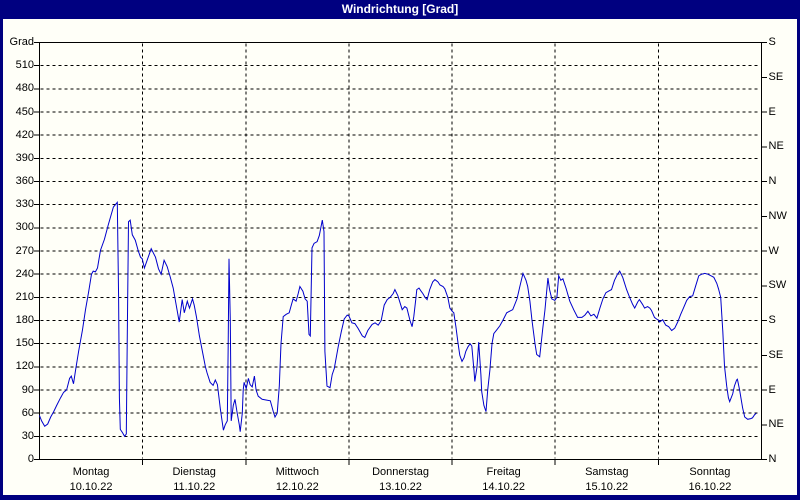  I want to click on compass-tick-label: SW, so click(777, 285).